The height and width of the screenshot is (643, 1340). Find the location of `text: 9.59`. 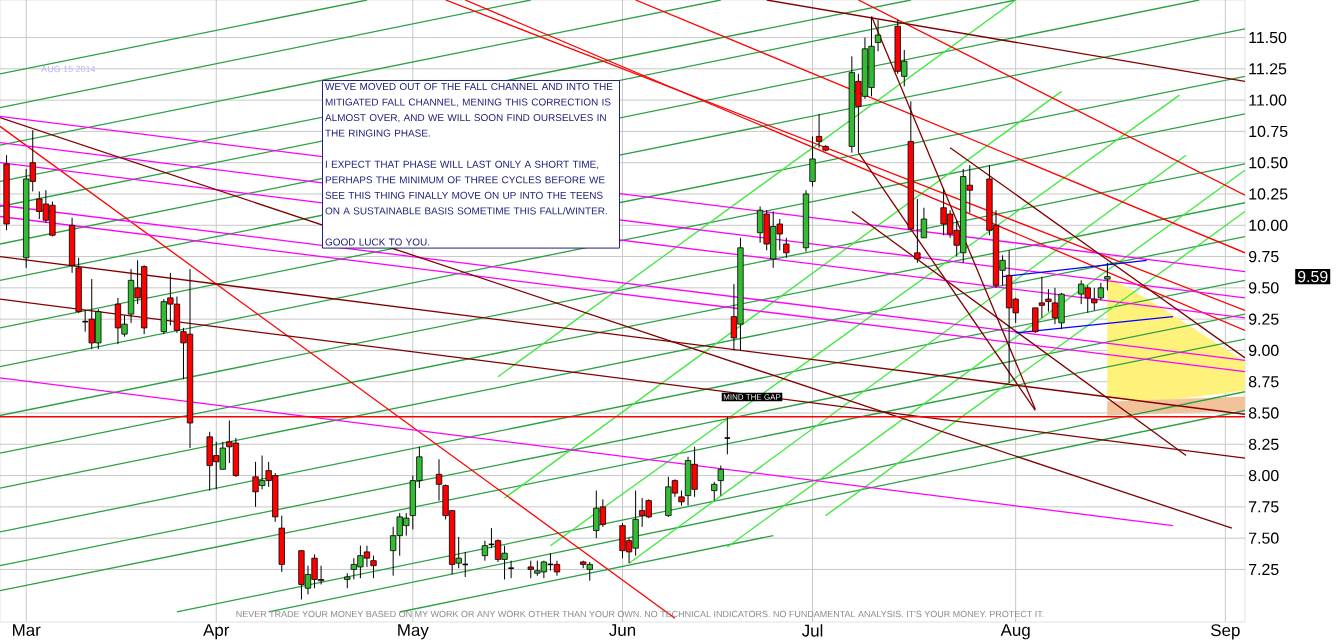

text: 9.59 is located at coordinates (1312, 276).